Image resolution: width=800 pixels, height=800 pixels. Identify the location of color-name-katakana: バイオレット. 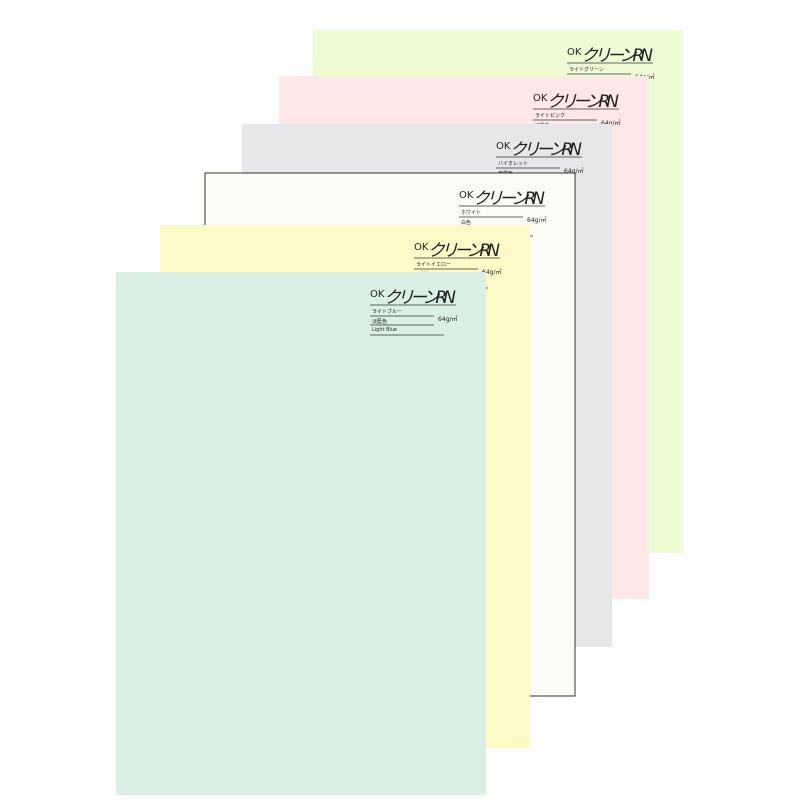
(513, 164).